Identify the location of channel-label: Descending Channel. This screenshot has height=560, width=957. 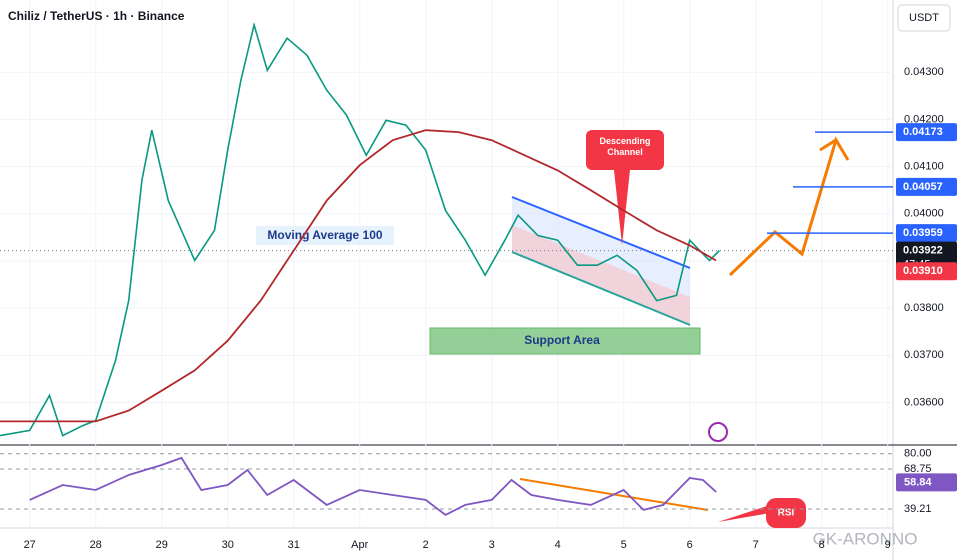
(625, 146).